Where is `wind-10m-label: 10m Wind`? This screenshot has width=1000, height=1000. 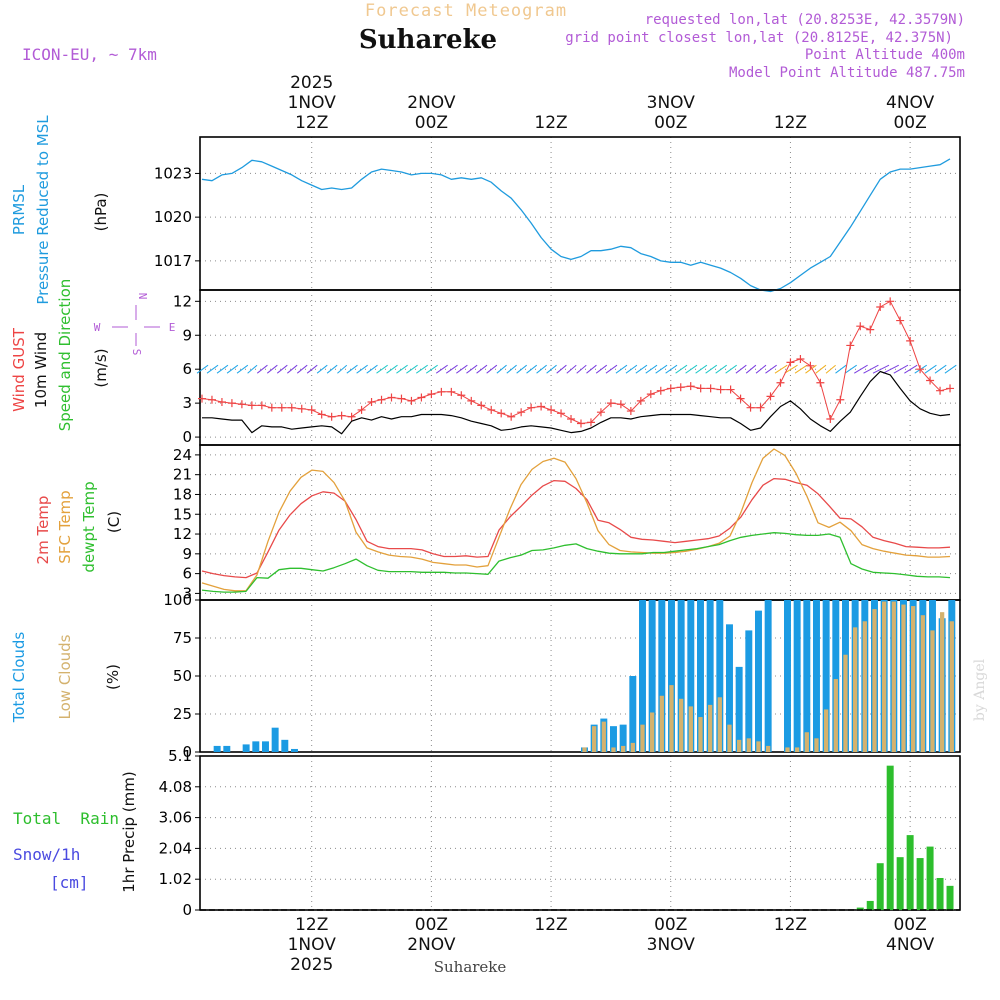 wind-10m-label: 10m Wind is located at coordinates (41, 370).